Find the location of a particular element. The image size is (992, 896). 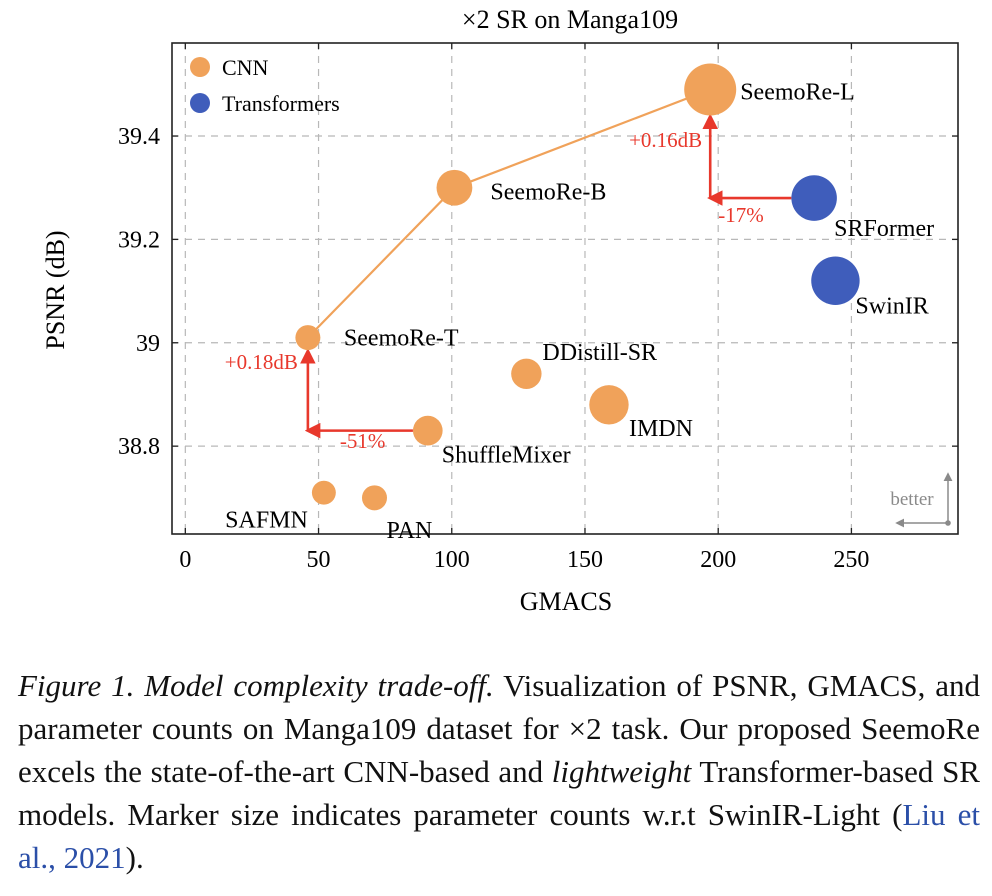

y-axis-label: PSNR (dB) is located at coordinates (55, 289).